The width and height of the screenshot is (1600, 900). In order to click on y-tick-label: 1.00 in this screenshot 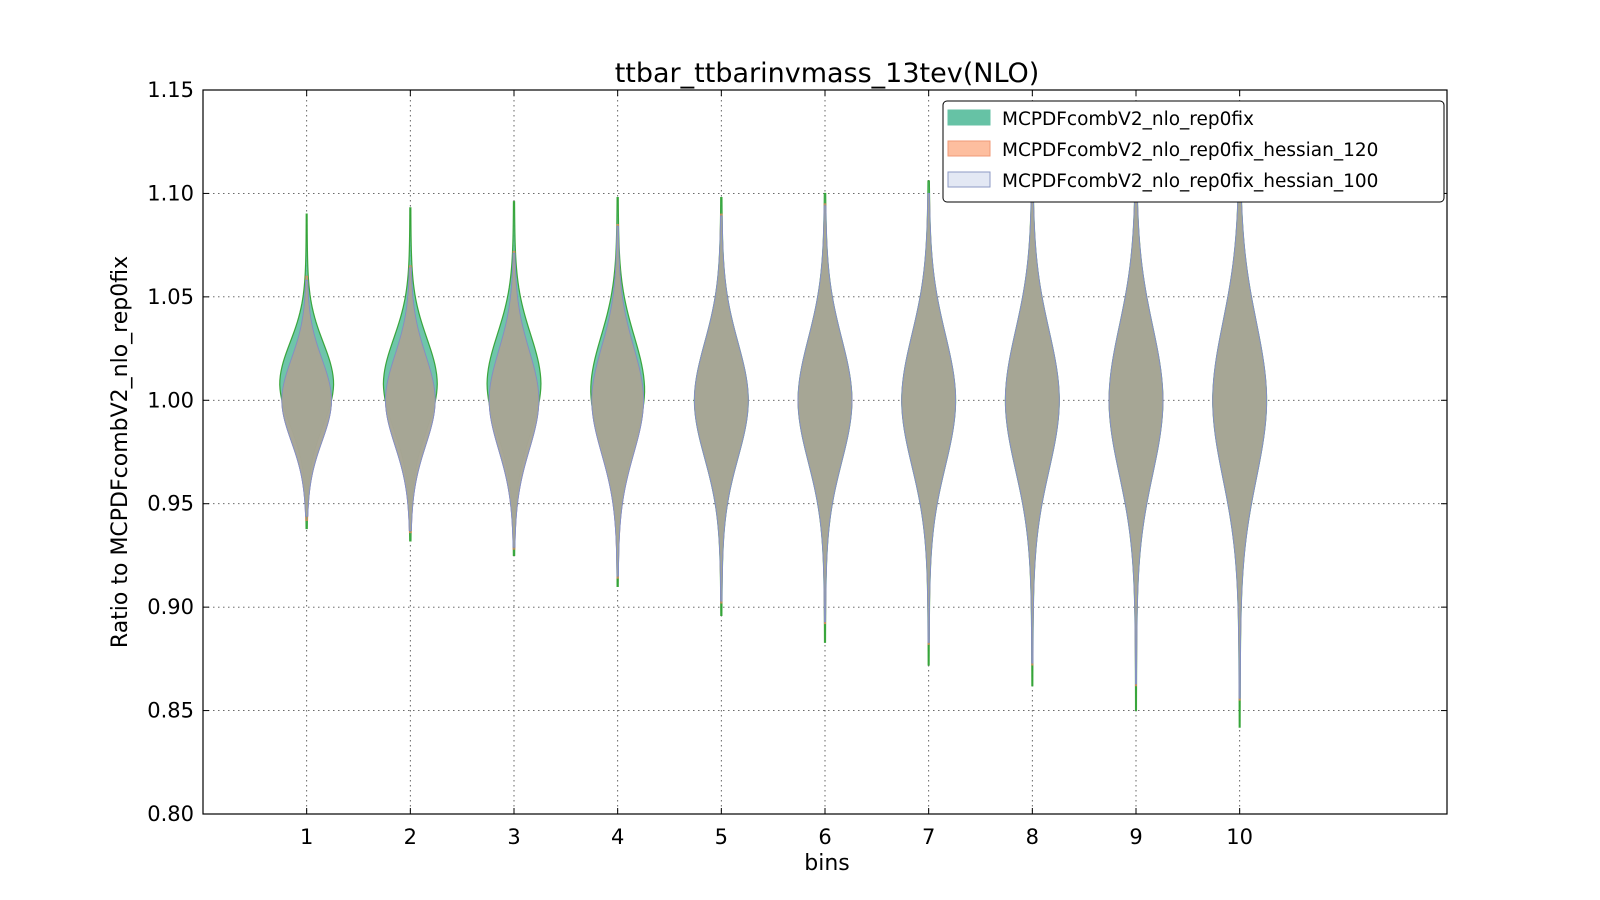, I will do `click(170, 400)`.